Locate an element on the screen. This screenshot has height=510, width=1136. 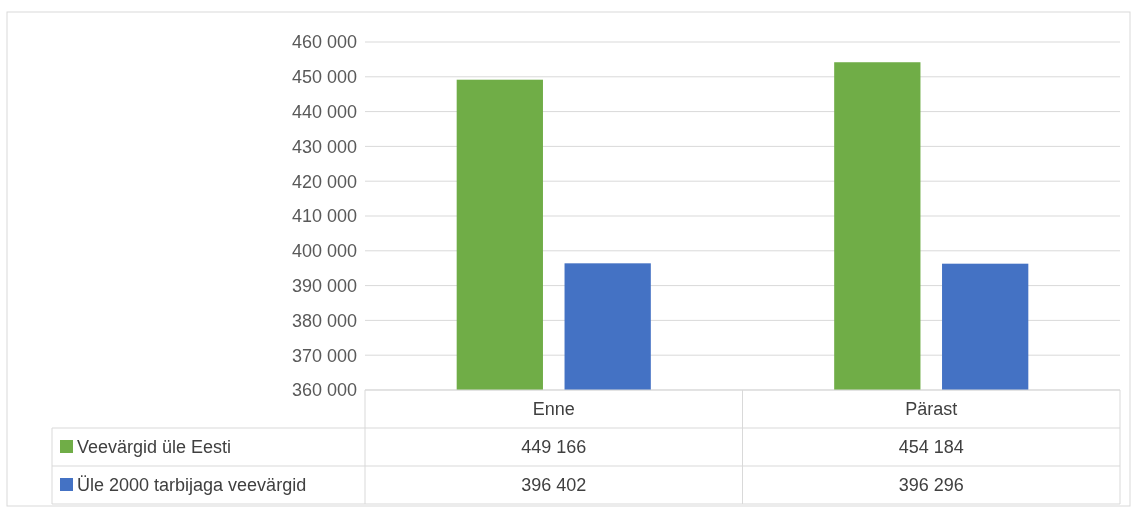
data-label: 396 402 is located at coordinates (554, 485).